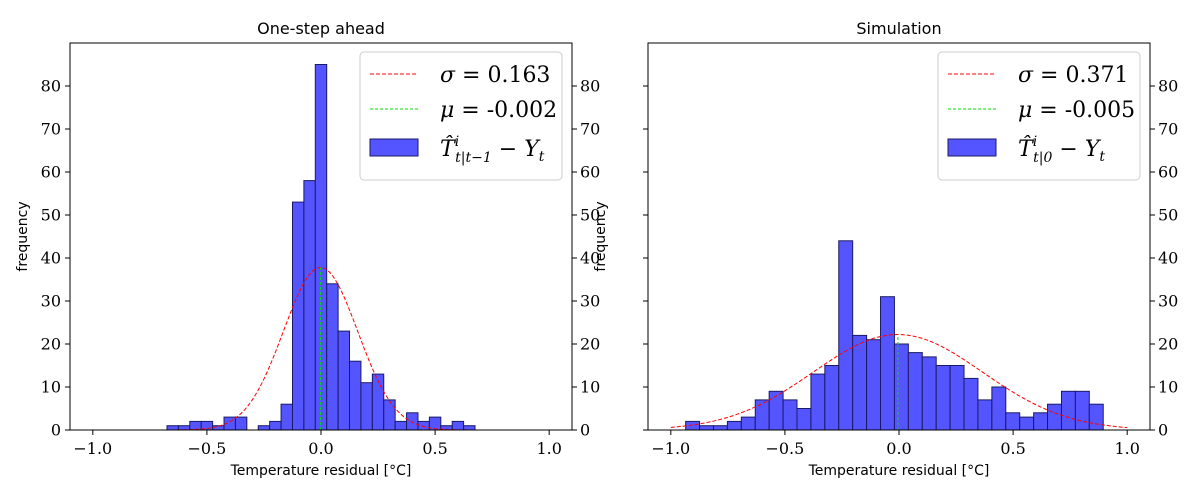  What do you see at coordinates (495, 75) in the screenshot?
I see `legend-label-sigma: σ = 0.163` at bounding box center [495, 75].